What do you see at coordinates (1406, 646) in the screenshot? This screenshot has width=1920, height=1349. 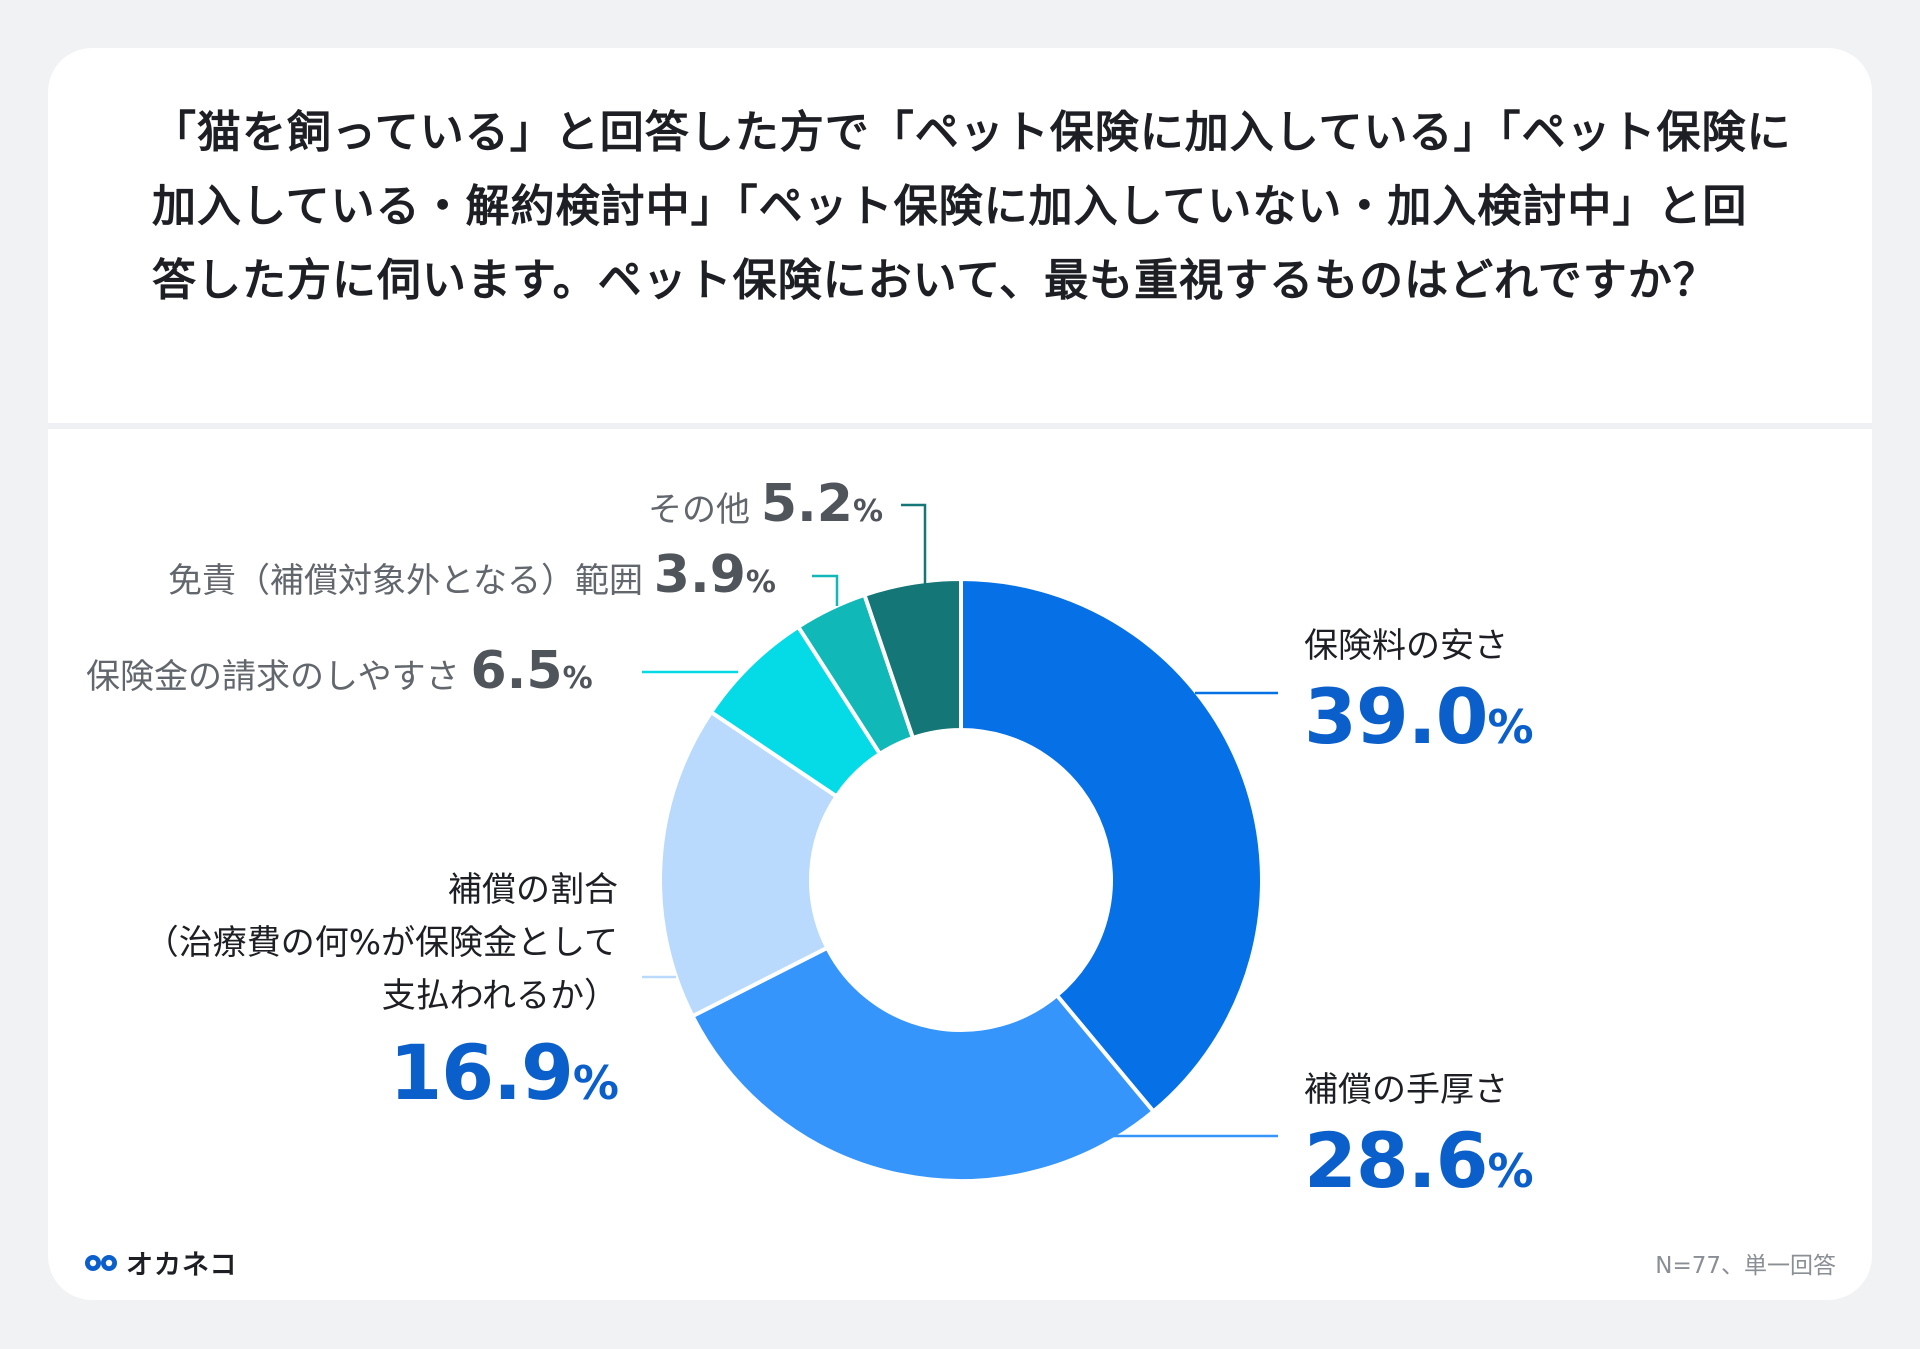 I see `label-price-name: 保険料の安さ` at bounding box center [1406, 646].